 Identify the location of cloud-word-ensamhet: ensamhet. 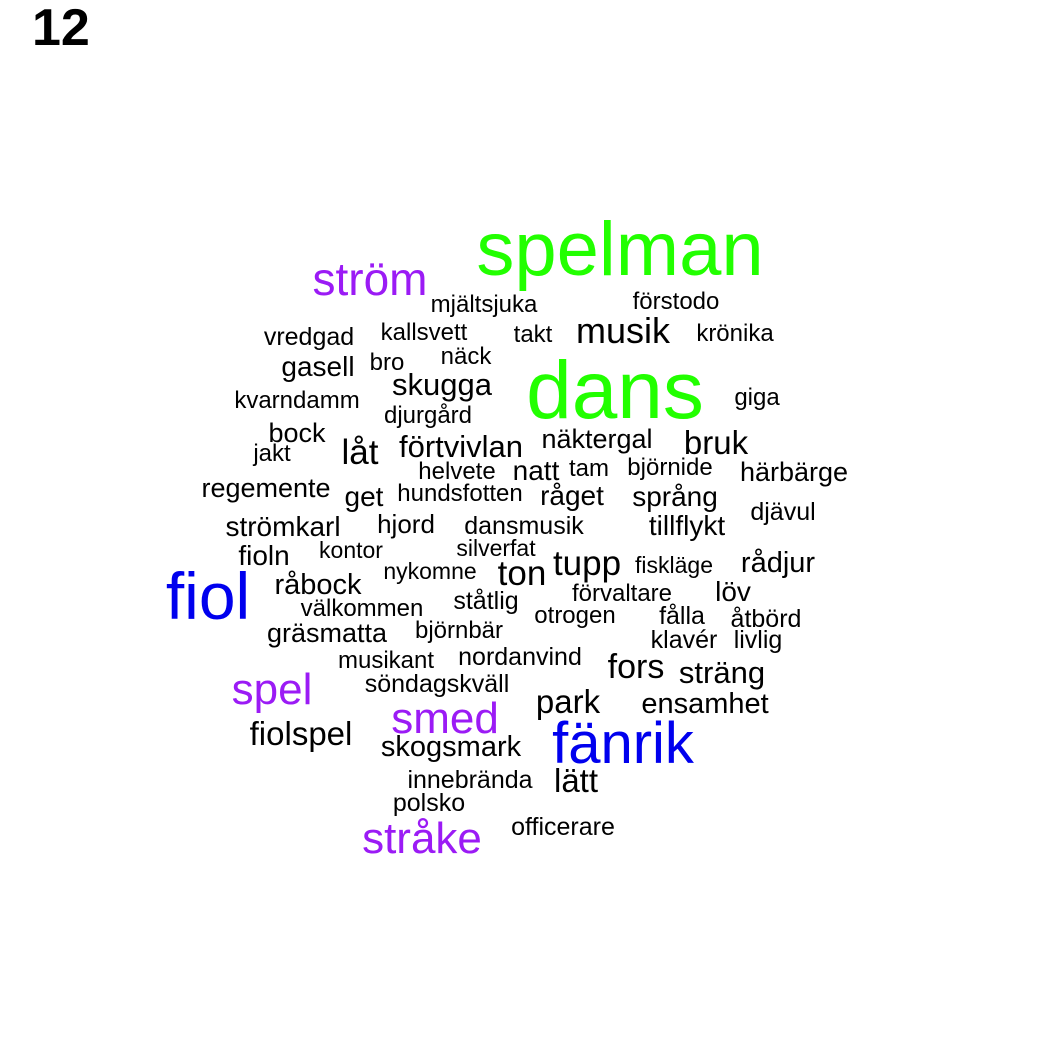
(705, 704).